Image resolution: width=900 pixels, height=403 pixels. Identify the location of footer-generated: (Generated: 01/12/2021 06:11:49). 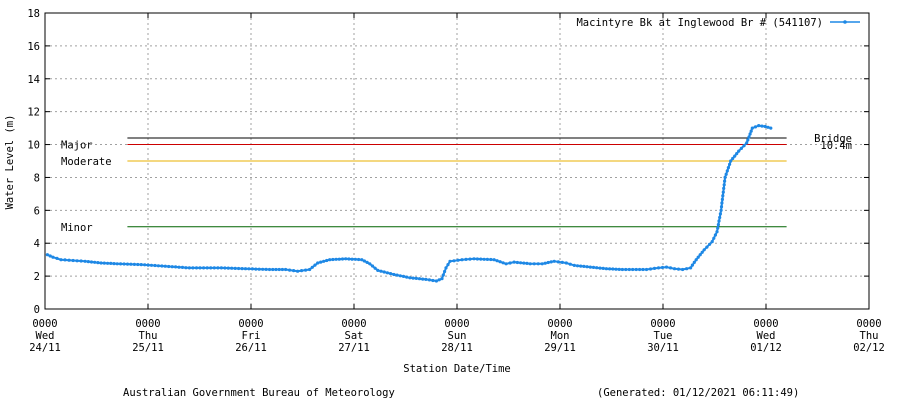
(698, 393).